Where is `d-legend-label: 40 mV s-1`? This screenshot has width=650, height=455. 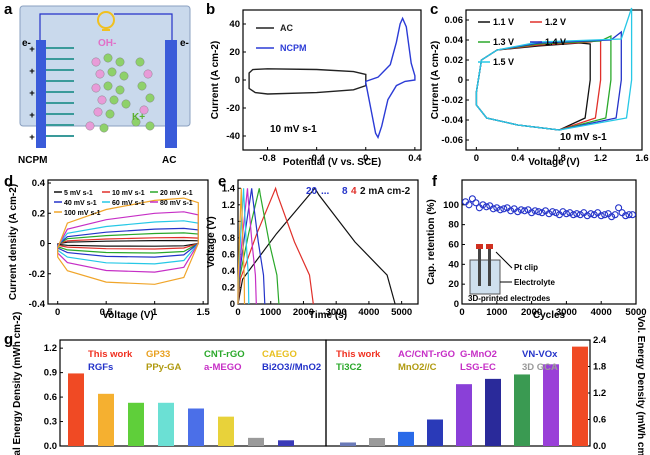
d-legend-label: 40 mV s-1 is located at coordinates (80, 203).